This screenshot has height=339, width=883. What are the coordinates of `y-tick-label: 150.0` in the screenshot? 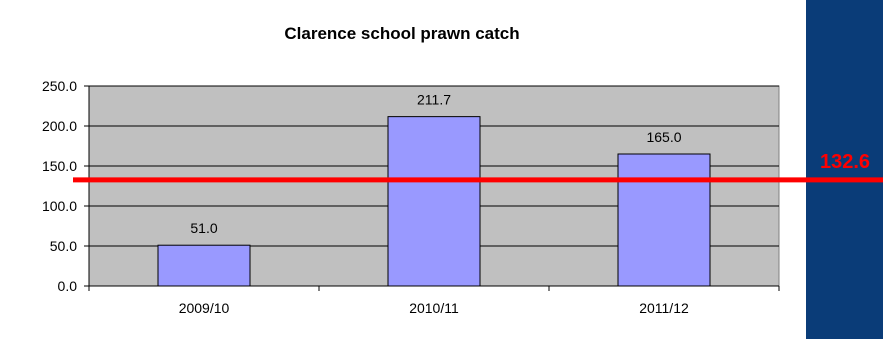 It's located at (59, 166).